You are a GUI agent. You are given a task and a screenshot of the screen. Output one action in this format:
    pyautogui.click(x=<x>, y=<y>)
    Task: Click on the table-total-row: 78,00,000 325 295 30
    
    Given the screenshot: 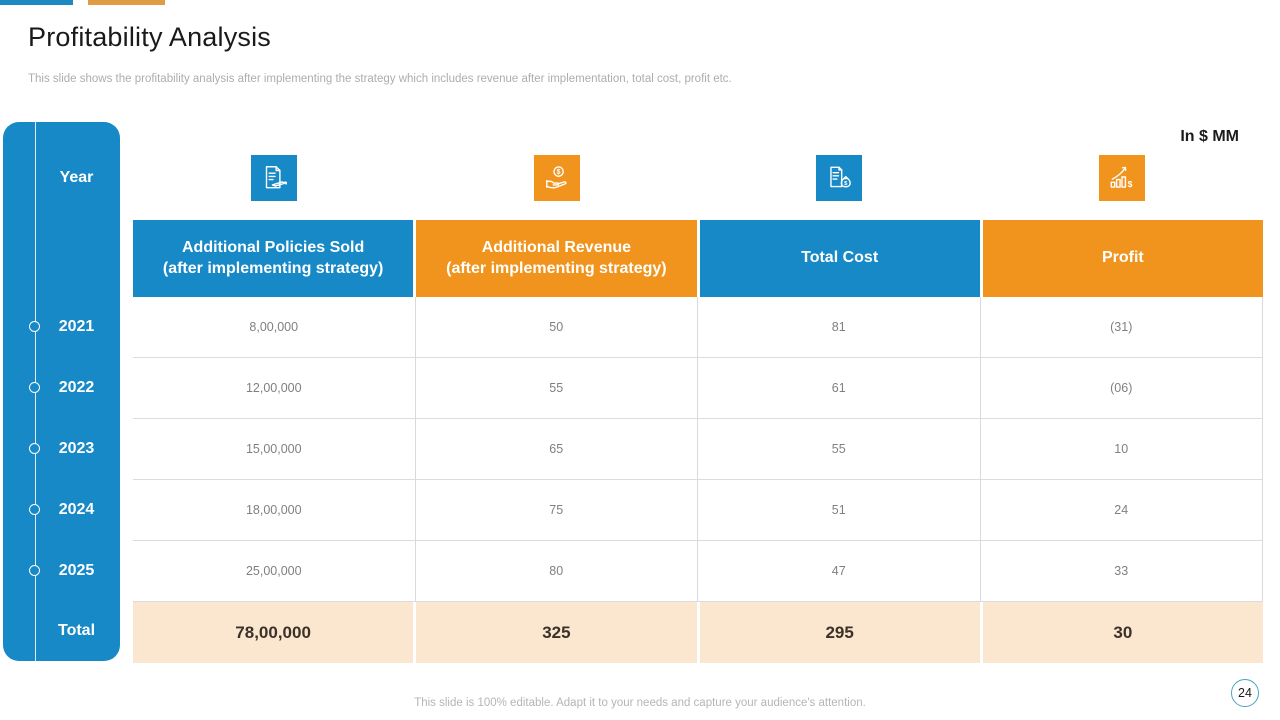 What is the action you would take?
    pyautogui.click(x=698, y=632)
    